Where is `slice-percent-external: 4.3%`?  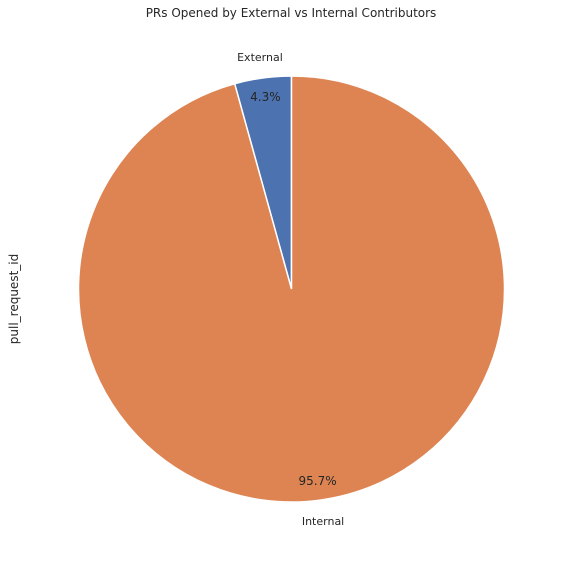 slice-percent-external: 4.3% is located at coordinates (265, 97).